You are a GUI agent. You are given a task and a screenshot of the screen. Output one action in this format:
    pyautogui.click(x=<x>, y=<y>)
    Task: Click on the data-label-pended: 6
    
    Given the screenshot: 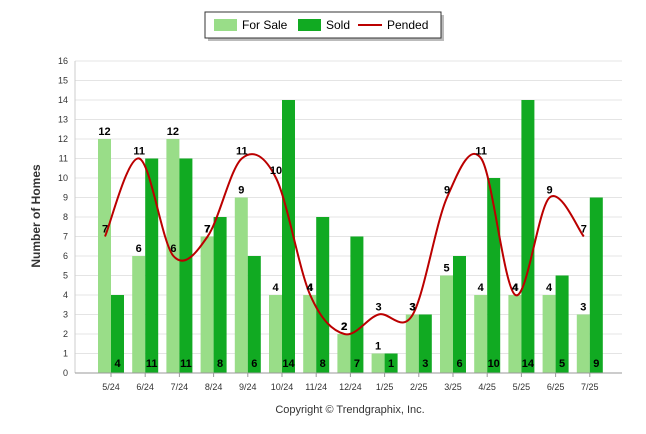 What is the action you would take?
    pyautogui.click(x=173, y=249)
    